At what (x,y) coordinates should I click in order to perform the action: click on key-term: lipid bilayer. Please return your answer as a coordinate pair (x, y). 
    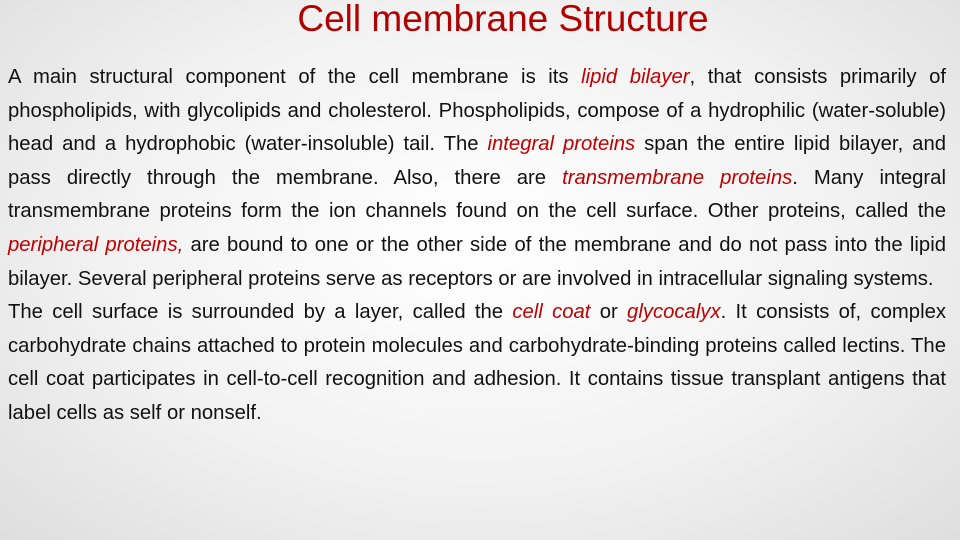
    Looking at the image, I should click on (635, 77).